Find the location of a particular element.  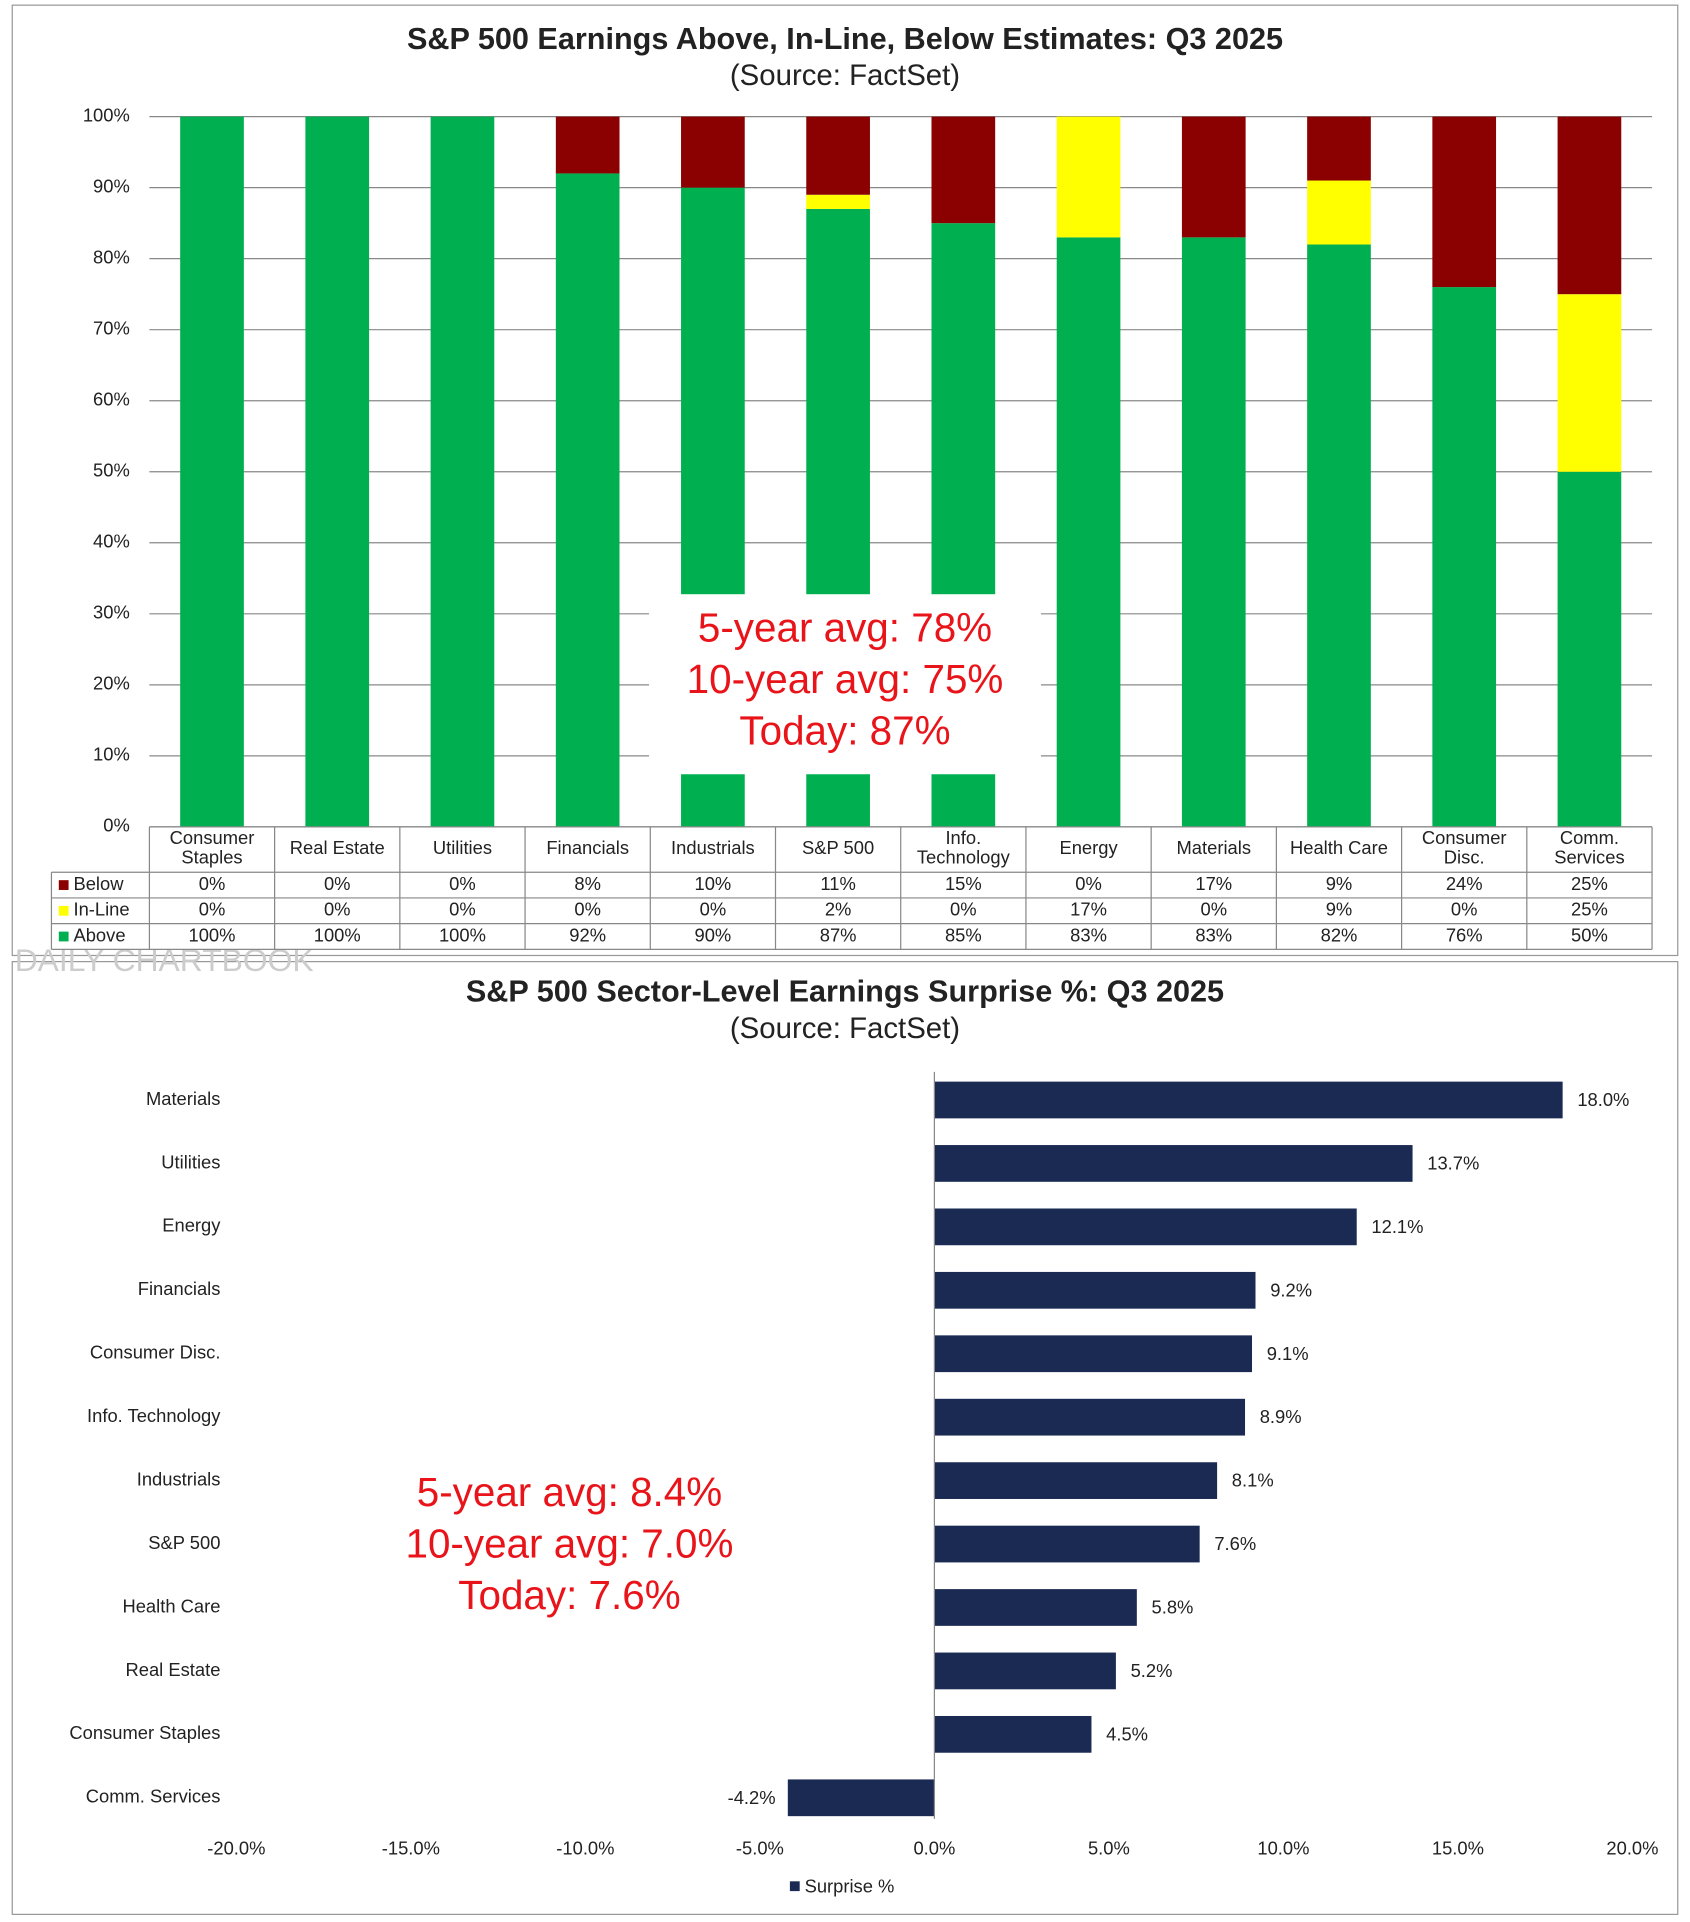

value-label: 4.5% is located at coordinates (1127, 1733).